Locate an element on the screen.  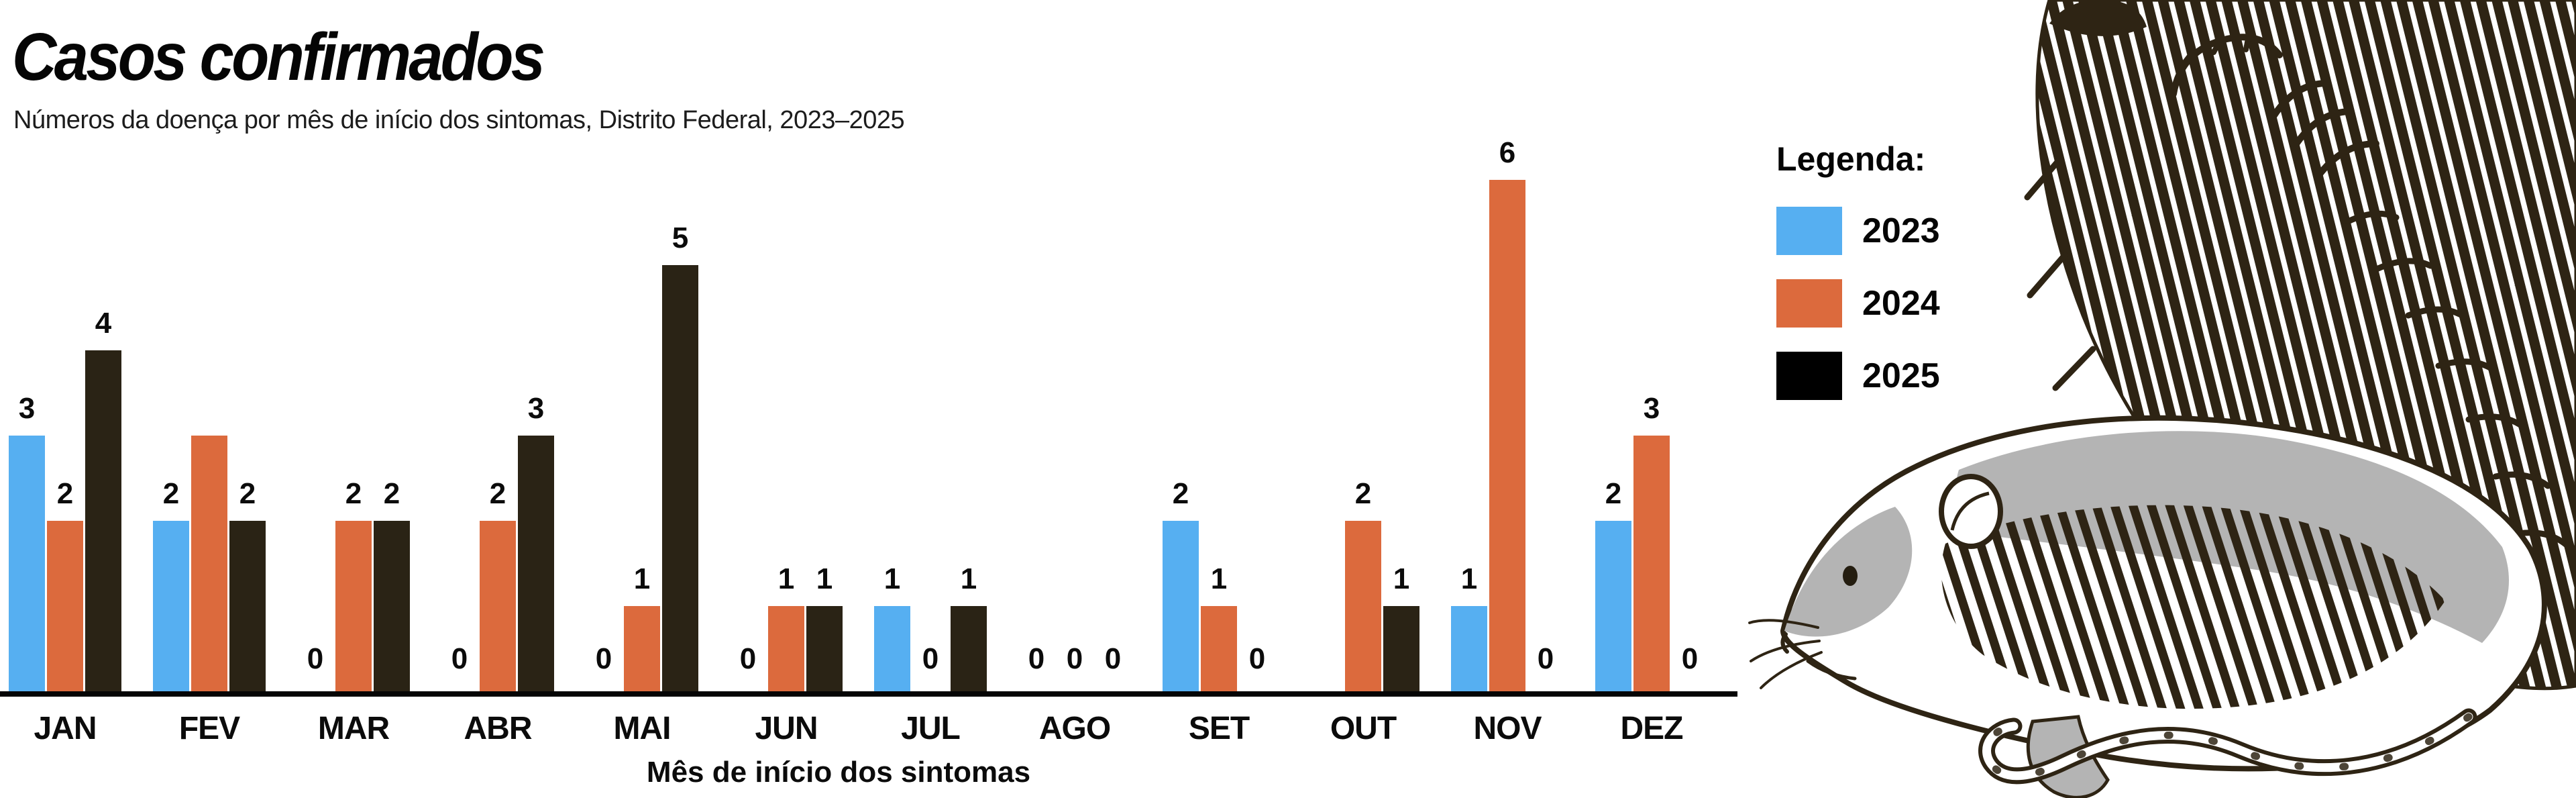
value-label-MAR-2023: 0 is located at coordinates (315, 658).